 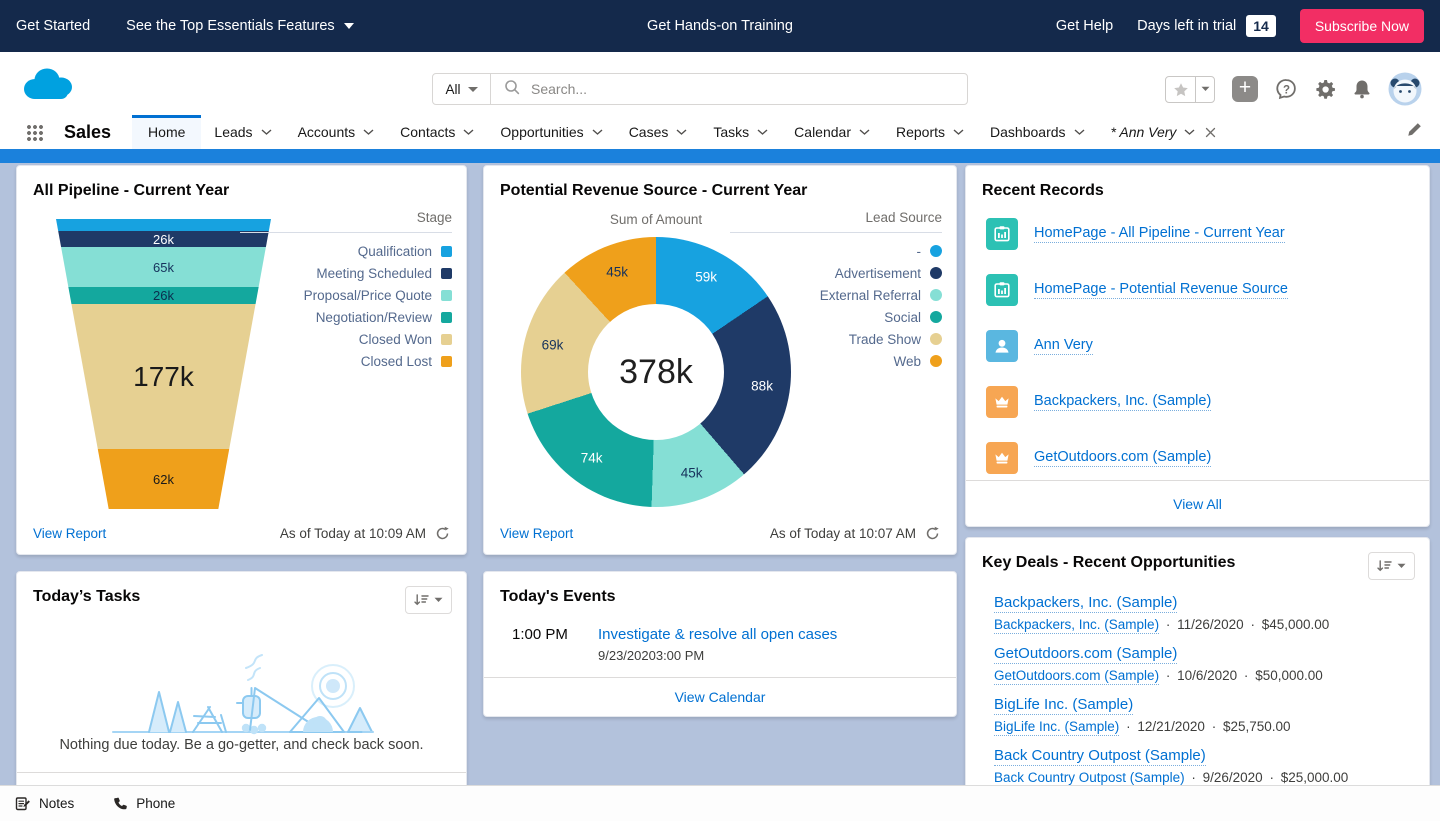 What do you see at coordinates (1325, 89) in the screenshot?
I see `setup-gear-icon` at bounding box center [1325, 89].